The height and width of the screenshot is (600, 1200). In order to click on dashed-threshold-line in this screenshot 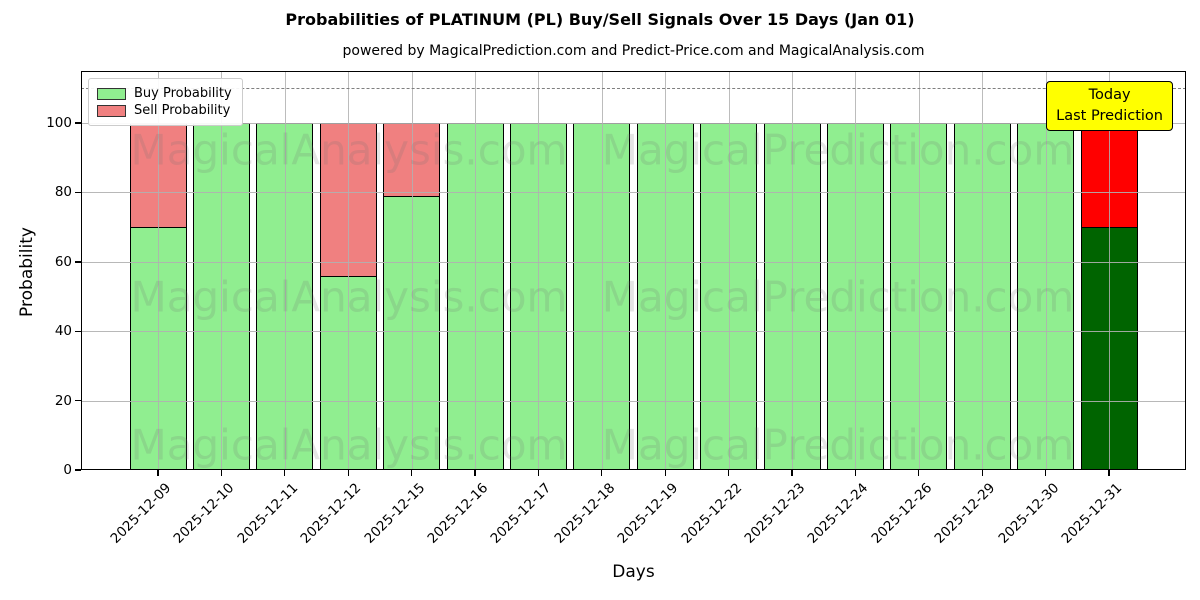, I will do `click(633, 89)`.